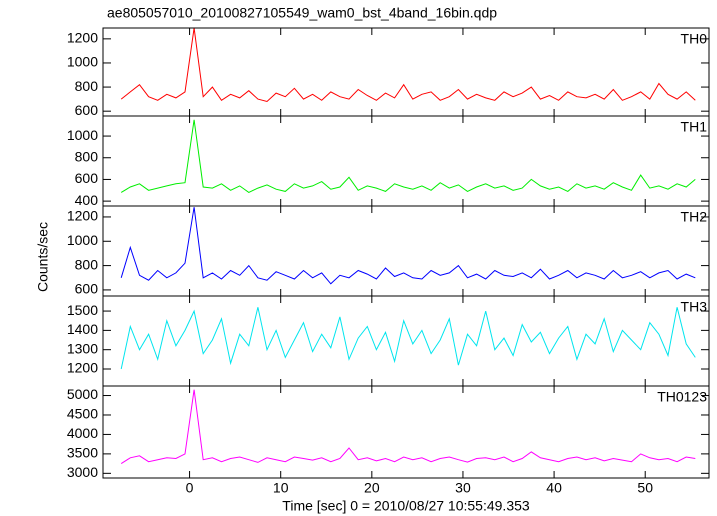  Describe the element at coordinates (554, 488) in the screenshot. I see `x-tick-label: 40` at that location.